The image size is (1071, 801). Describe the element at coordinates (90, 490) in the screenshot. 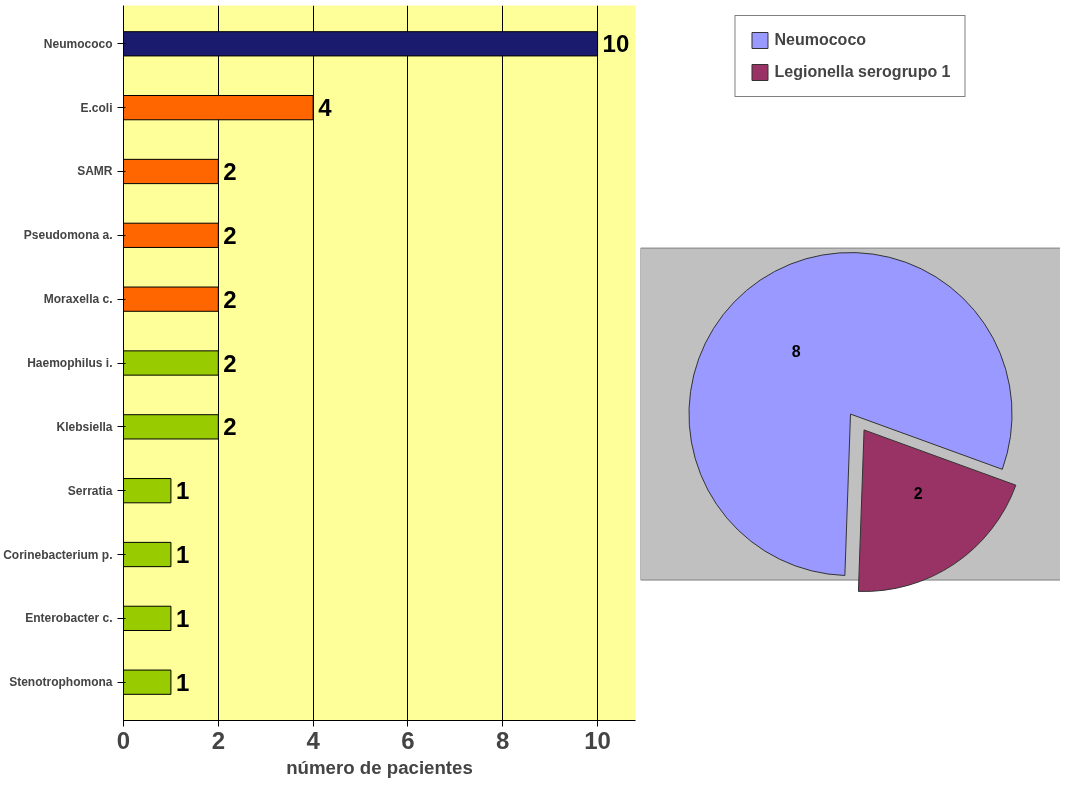

I see `y-tick-label: Serratia` at that location.